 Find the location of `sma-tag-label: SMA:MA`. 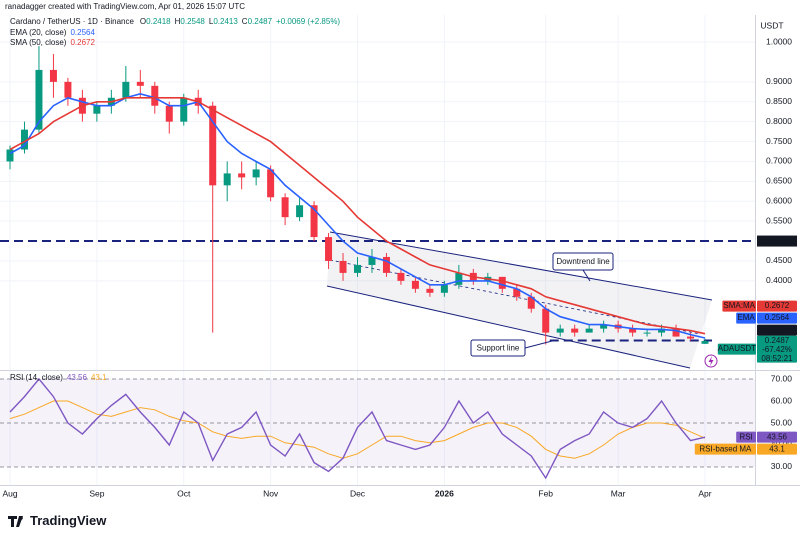

sma-tag-label: SMA:MA is located at coordinates (739, 305).